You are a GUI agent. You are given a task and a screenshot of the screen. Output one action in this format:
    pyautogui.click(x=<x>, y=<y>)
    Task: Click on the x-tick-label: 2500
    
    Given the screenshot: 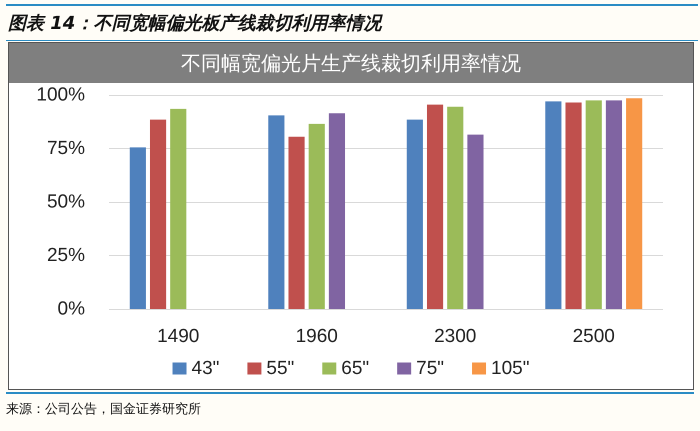 What is the action you would take?
    pyautogui.click(x=593, y=336)
    